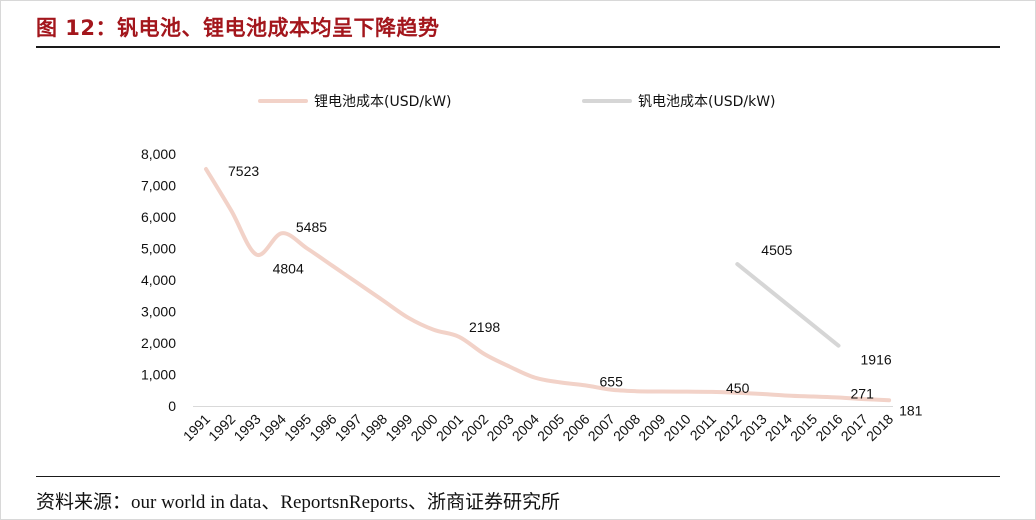  I want to click on source-divider, so click(518, 476).